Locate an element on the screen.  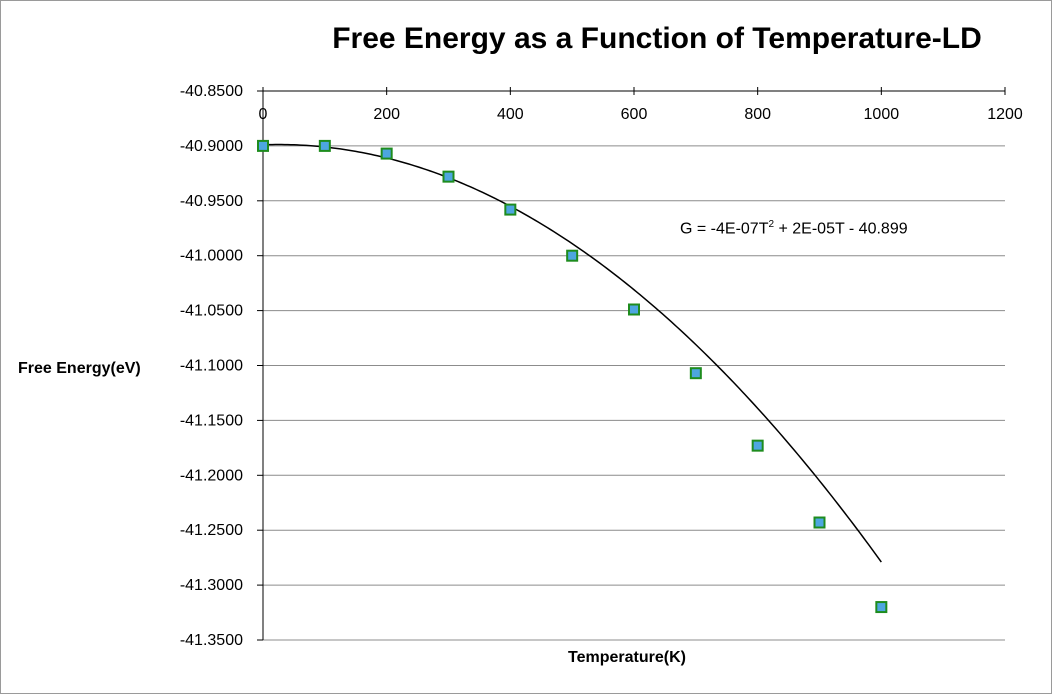
x-tick-label: 400 is located at coordinates (510, 114).